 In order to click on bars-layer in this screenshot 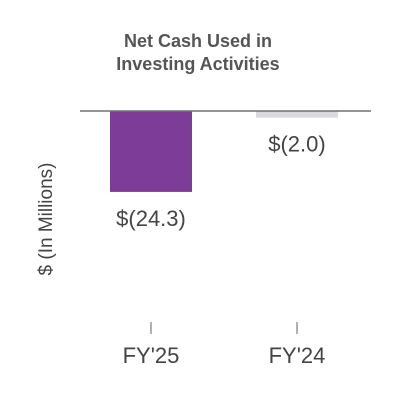, I will do `click(224, 151)`.